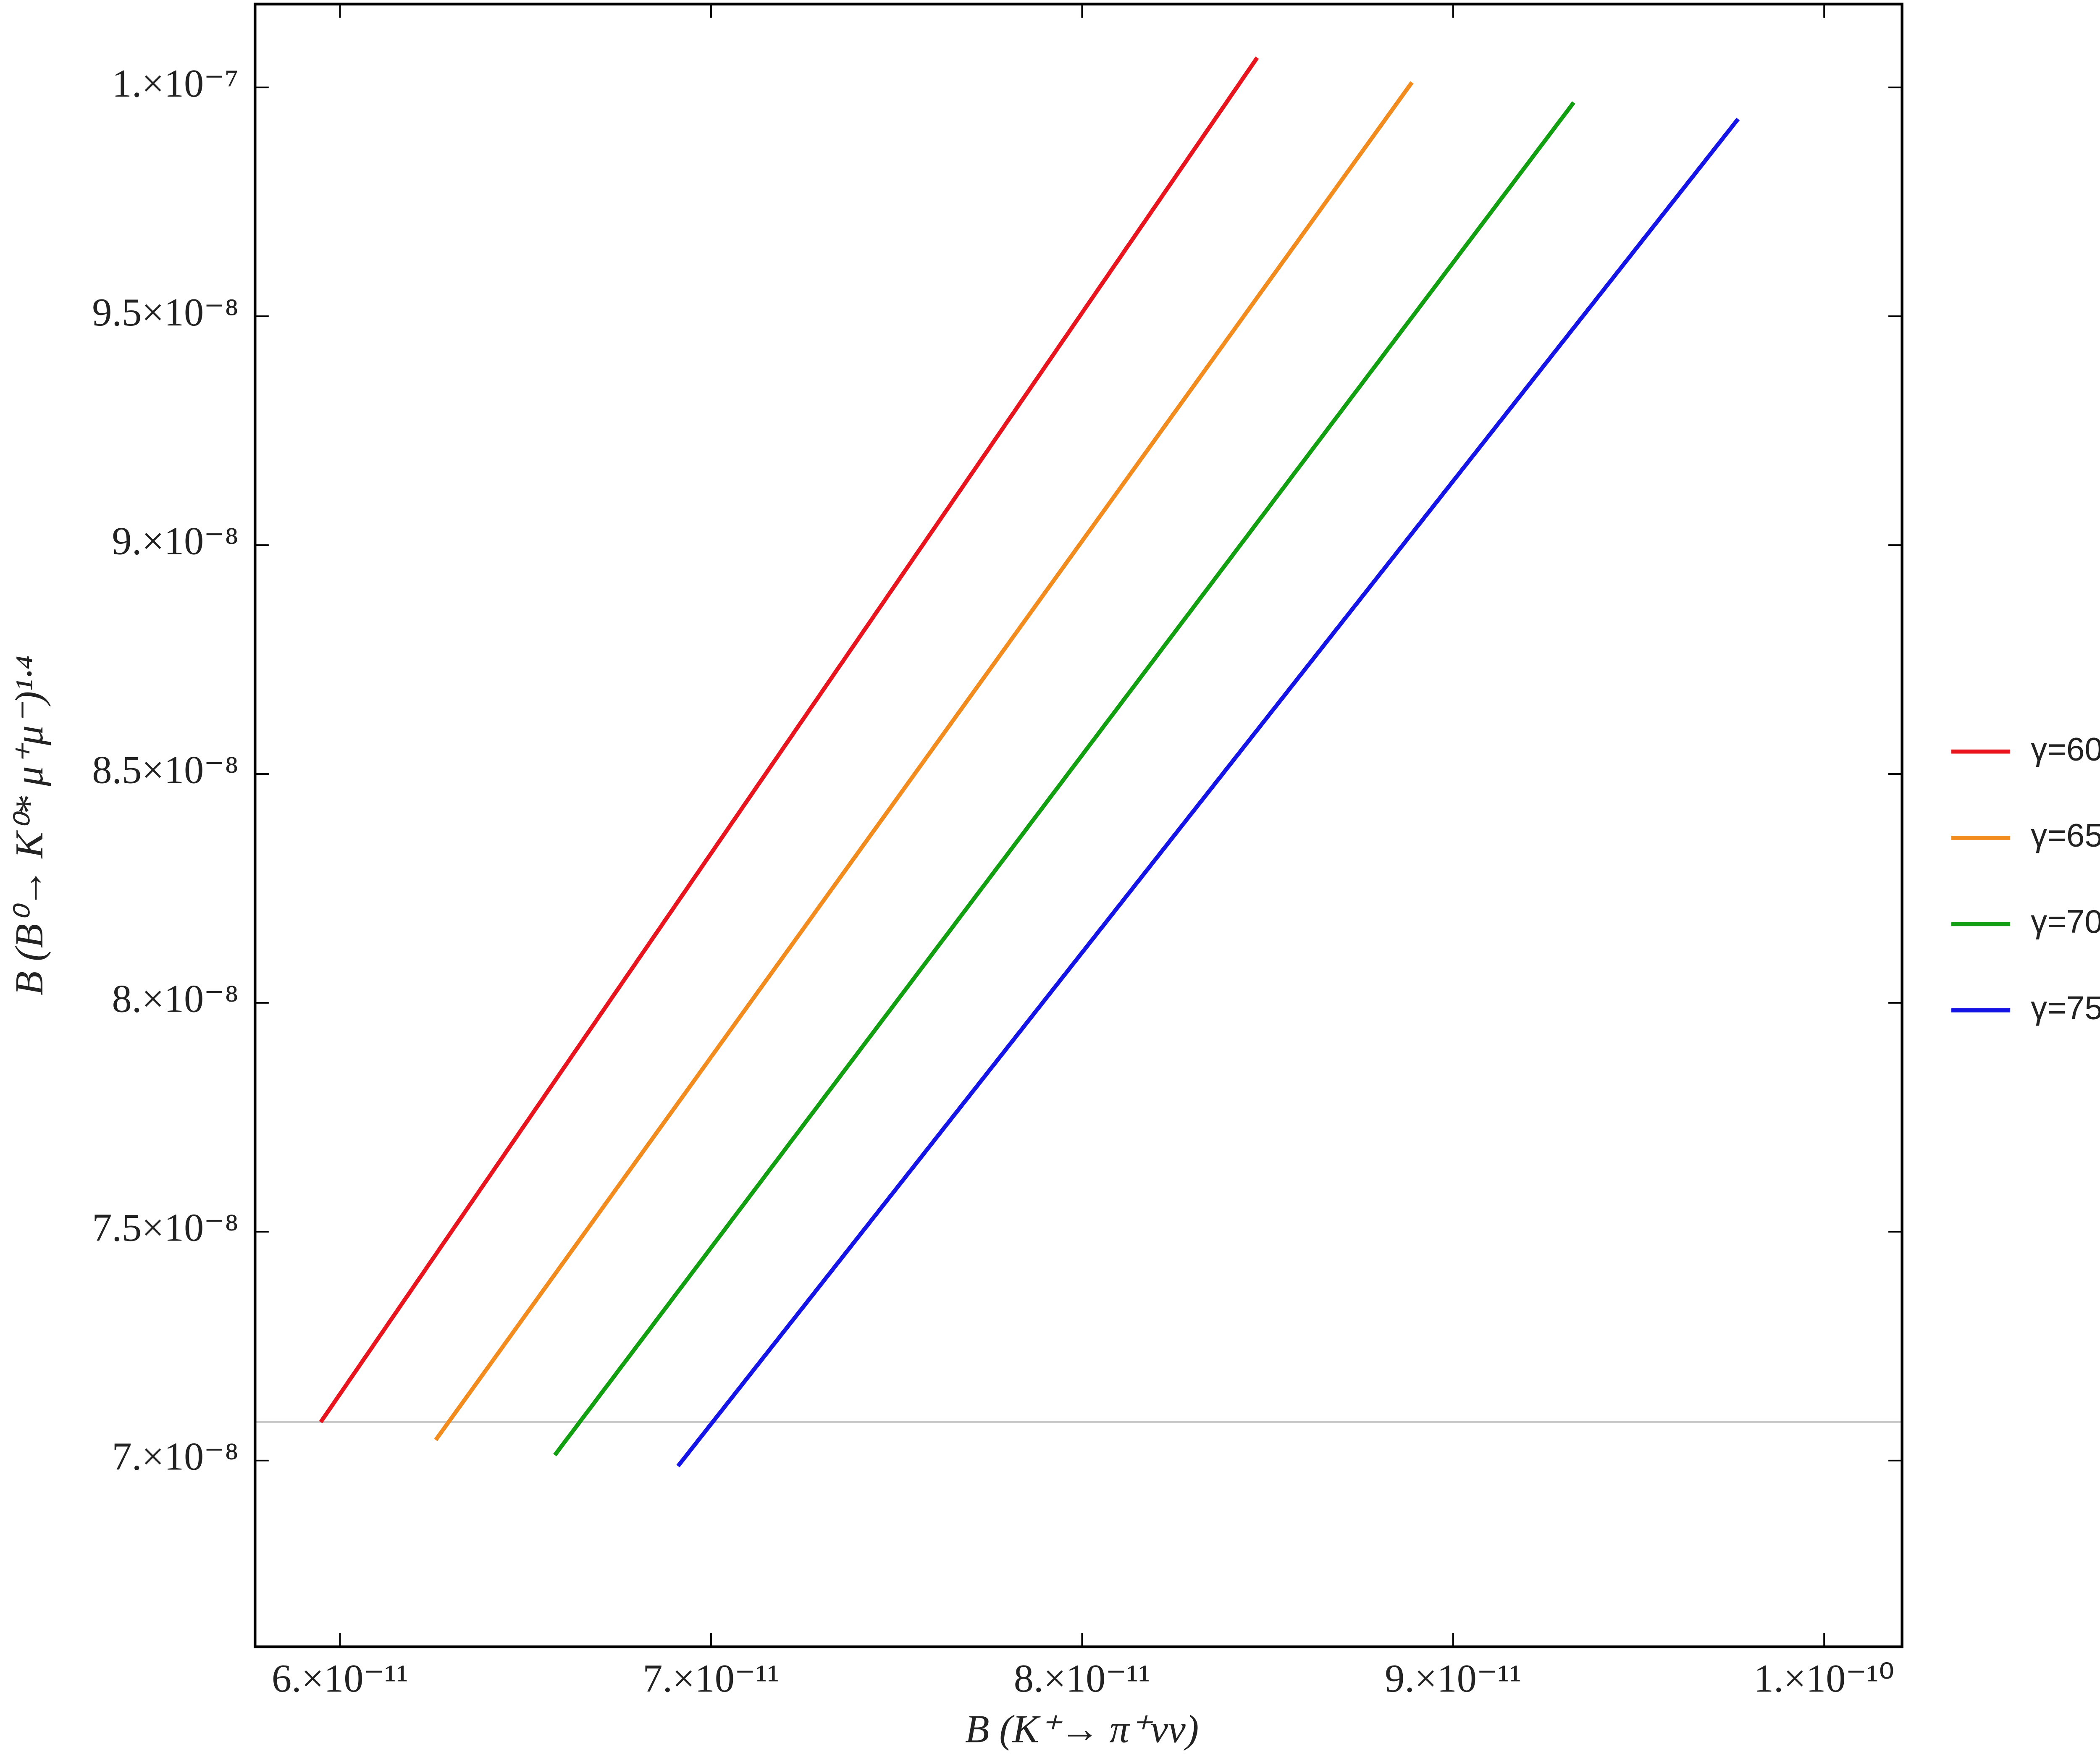 This screenshot has height=1755, width=2100. I want to click on x-tick-label: 8.×10⁻¹¹, so click(1082, 1678).